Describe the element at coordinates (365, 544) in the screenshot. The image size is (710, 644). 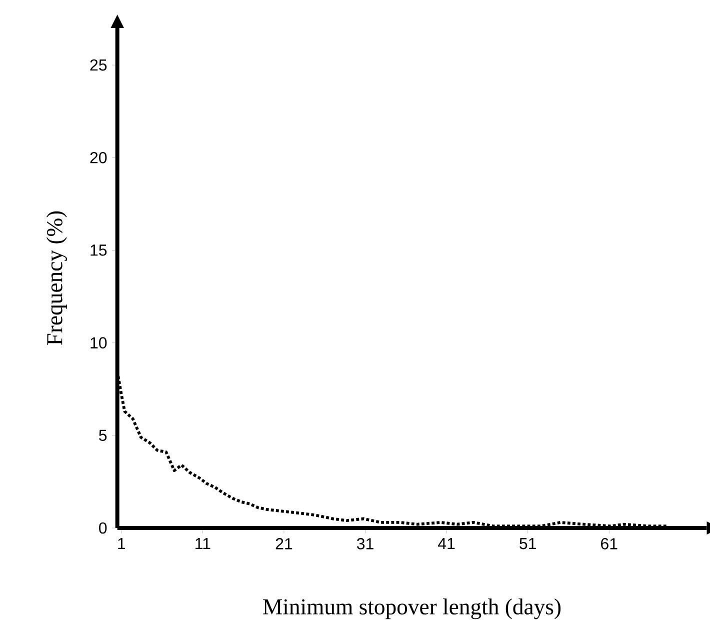
I see `x-tick-label: 31` at that location.